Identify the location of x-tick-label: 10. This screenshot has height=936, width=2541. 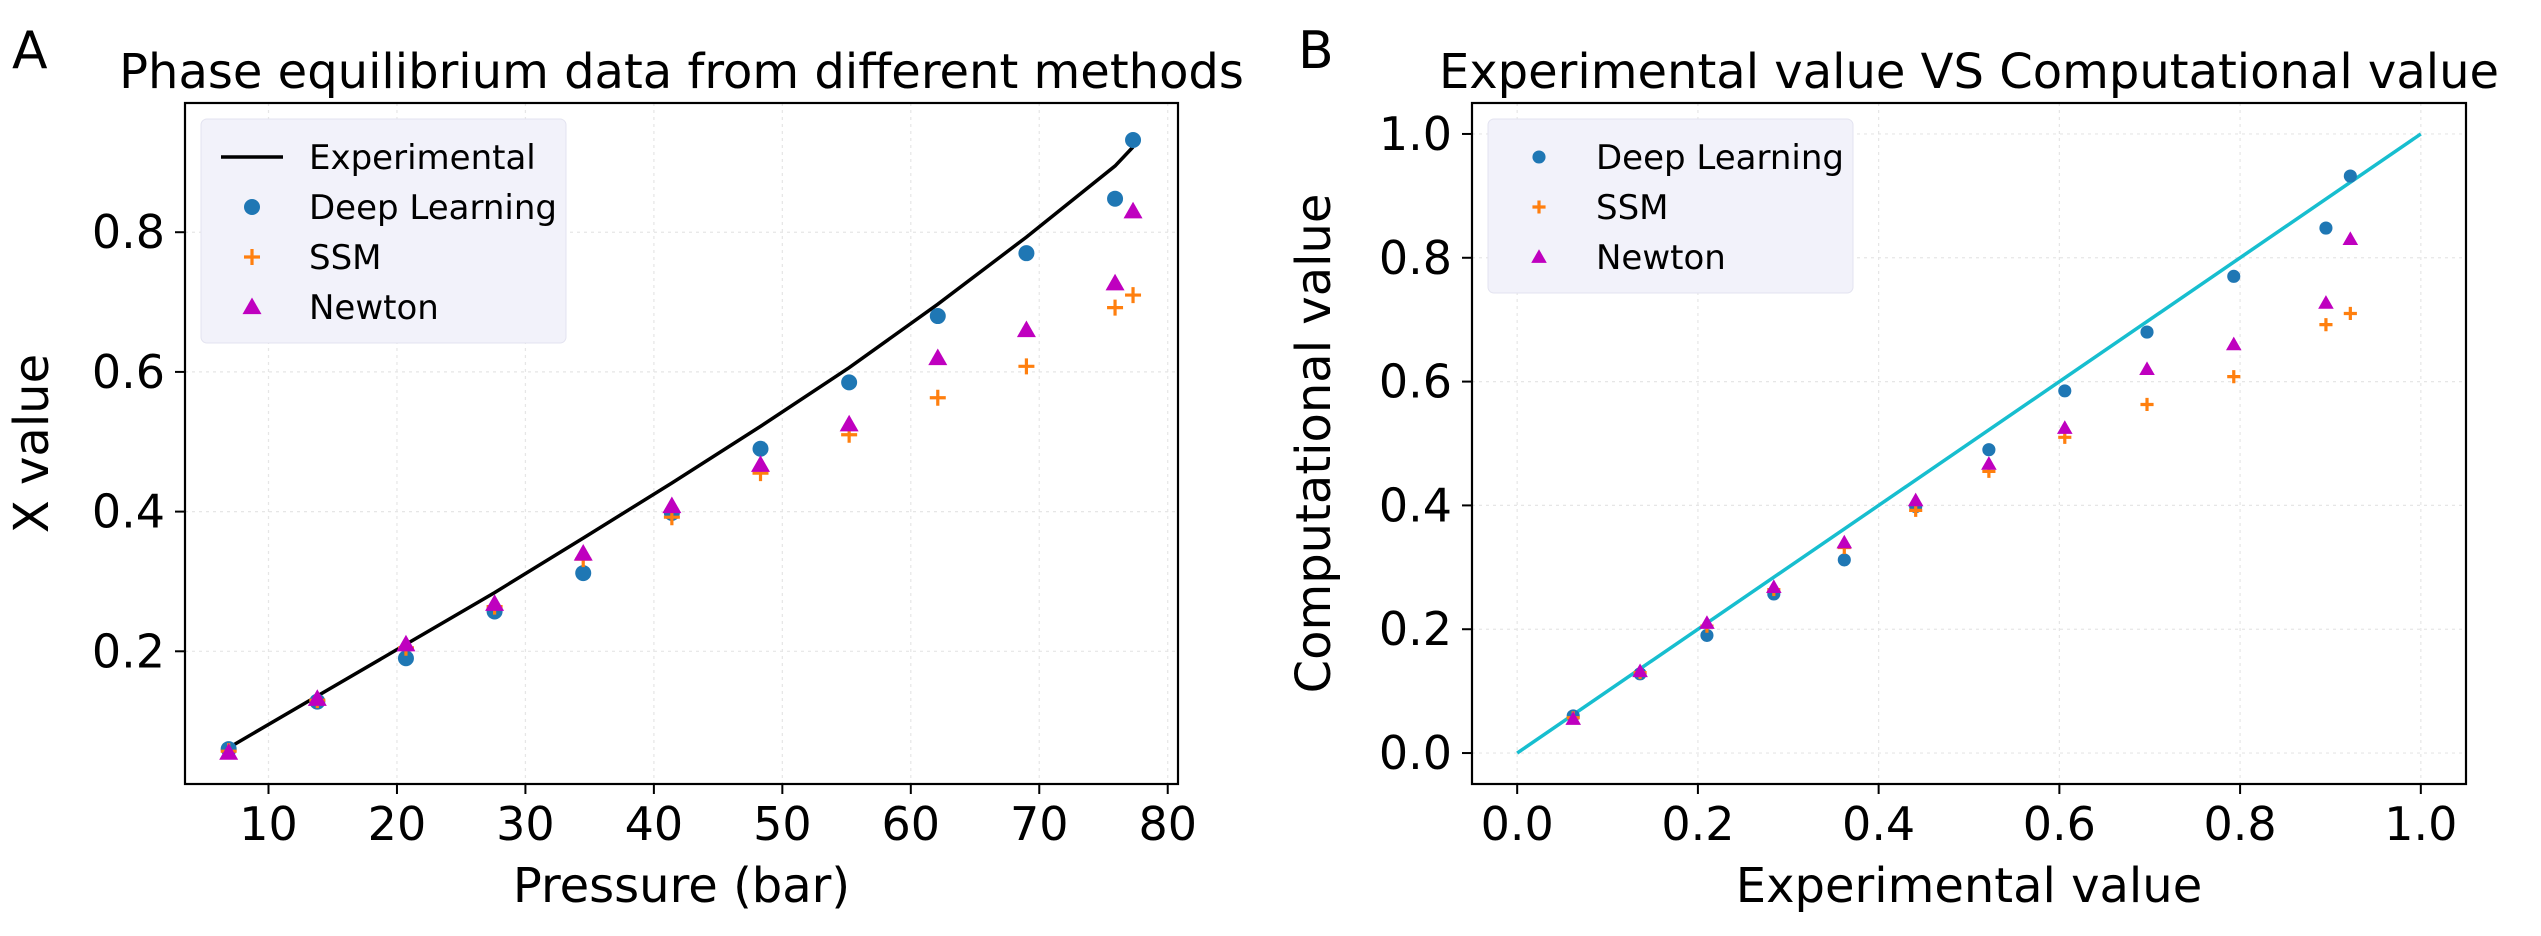
(268, 824).